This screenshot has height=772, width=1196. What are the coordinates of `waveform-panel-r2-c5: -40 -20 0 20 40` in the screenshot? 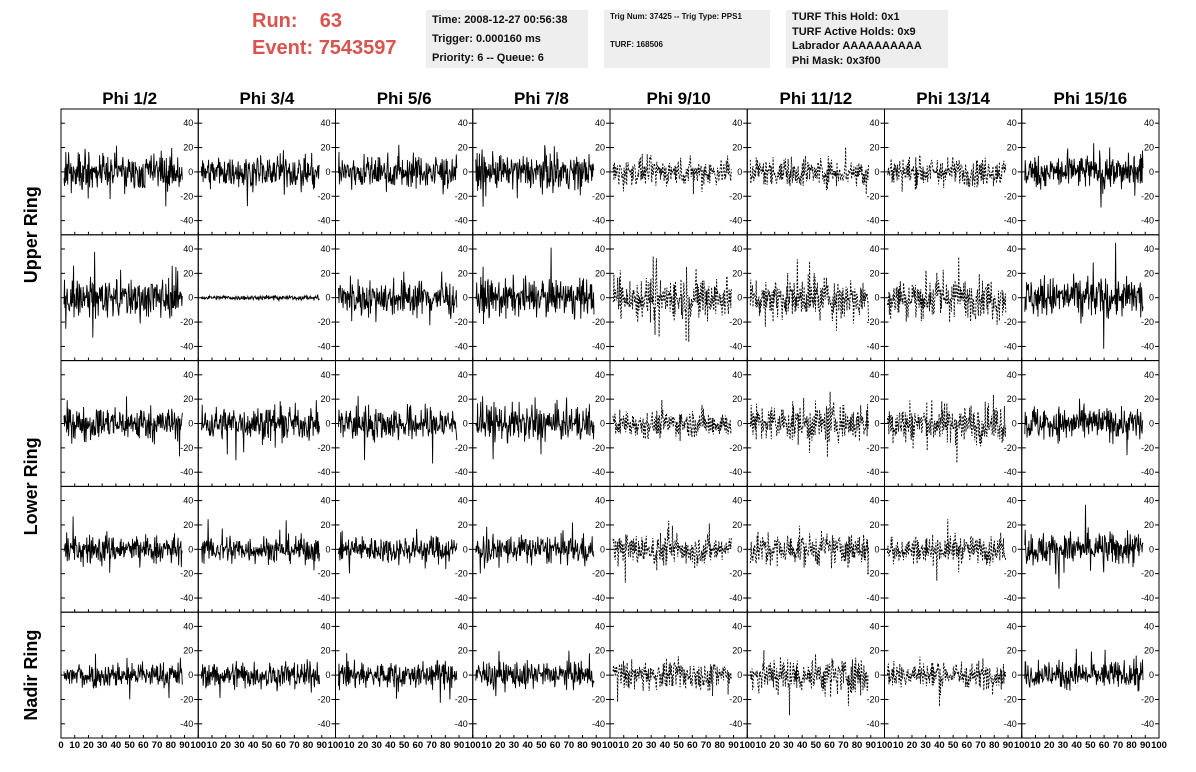 It's located at (678, 298).